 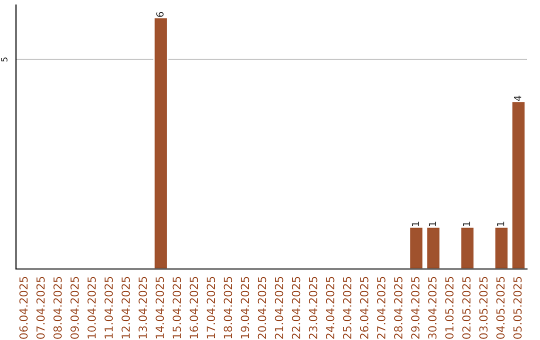 I want to click on x-tick-label: 26.04.2025, so click(x=364, y=307).